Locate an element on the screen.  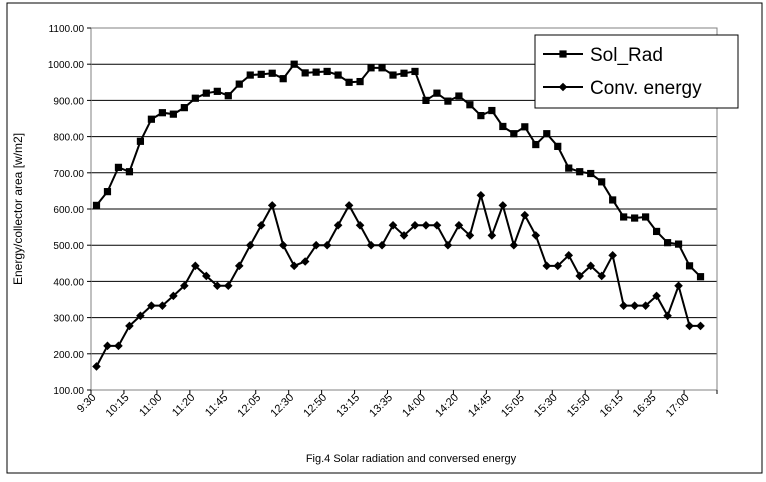
x-tick-label: 14:45 is located at coordinates (480, 406).